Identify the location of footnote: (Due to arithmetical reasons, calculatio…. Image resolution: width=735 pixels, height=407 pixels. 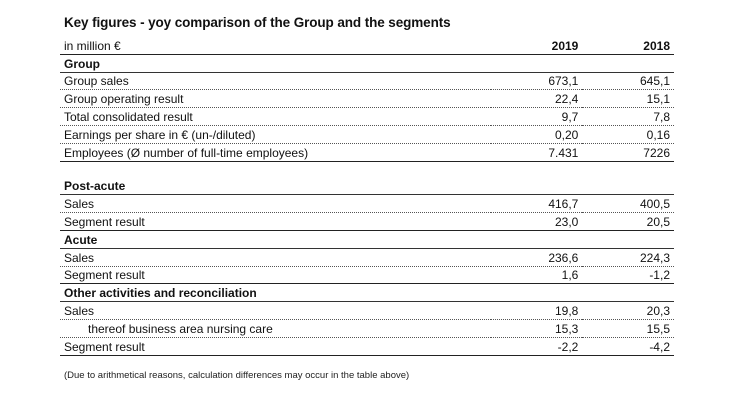
(237, 375).